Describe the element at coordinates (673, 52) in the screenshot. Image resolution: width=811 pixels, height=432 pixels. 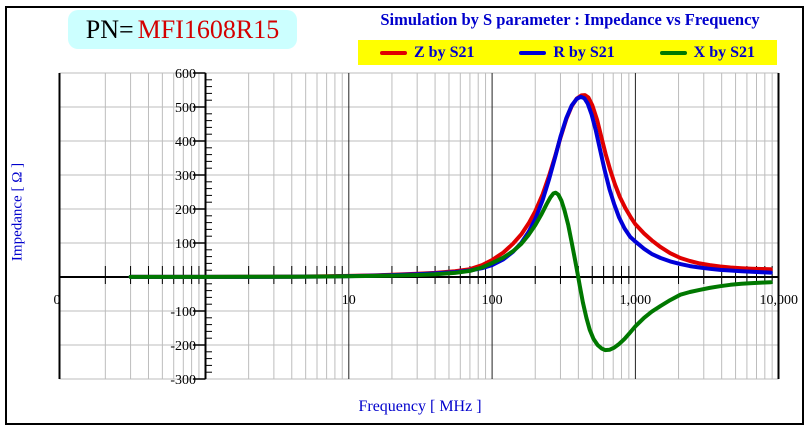
I see `legend-swatch-x` at that location.